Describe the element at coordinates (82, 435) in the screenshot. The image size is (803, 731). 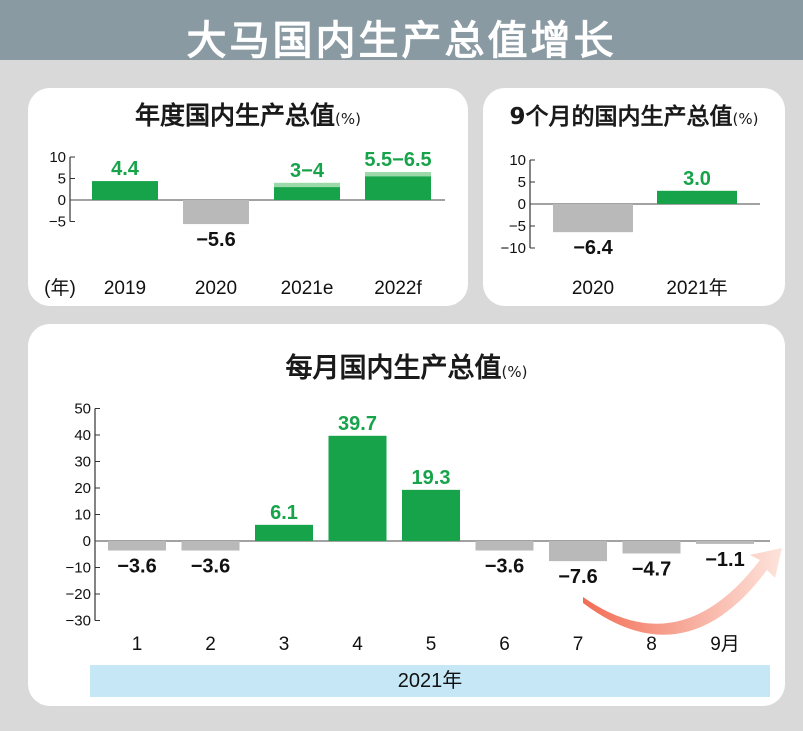
I see `y-tick-label: 40` at that location.